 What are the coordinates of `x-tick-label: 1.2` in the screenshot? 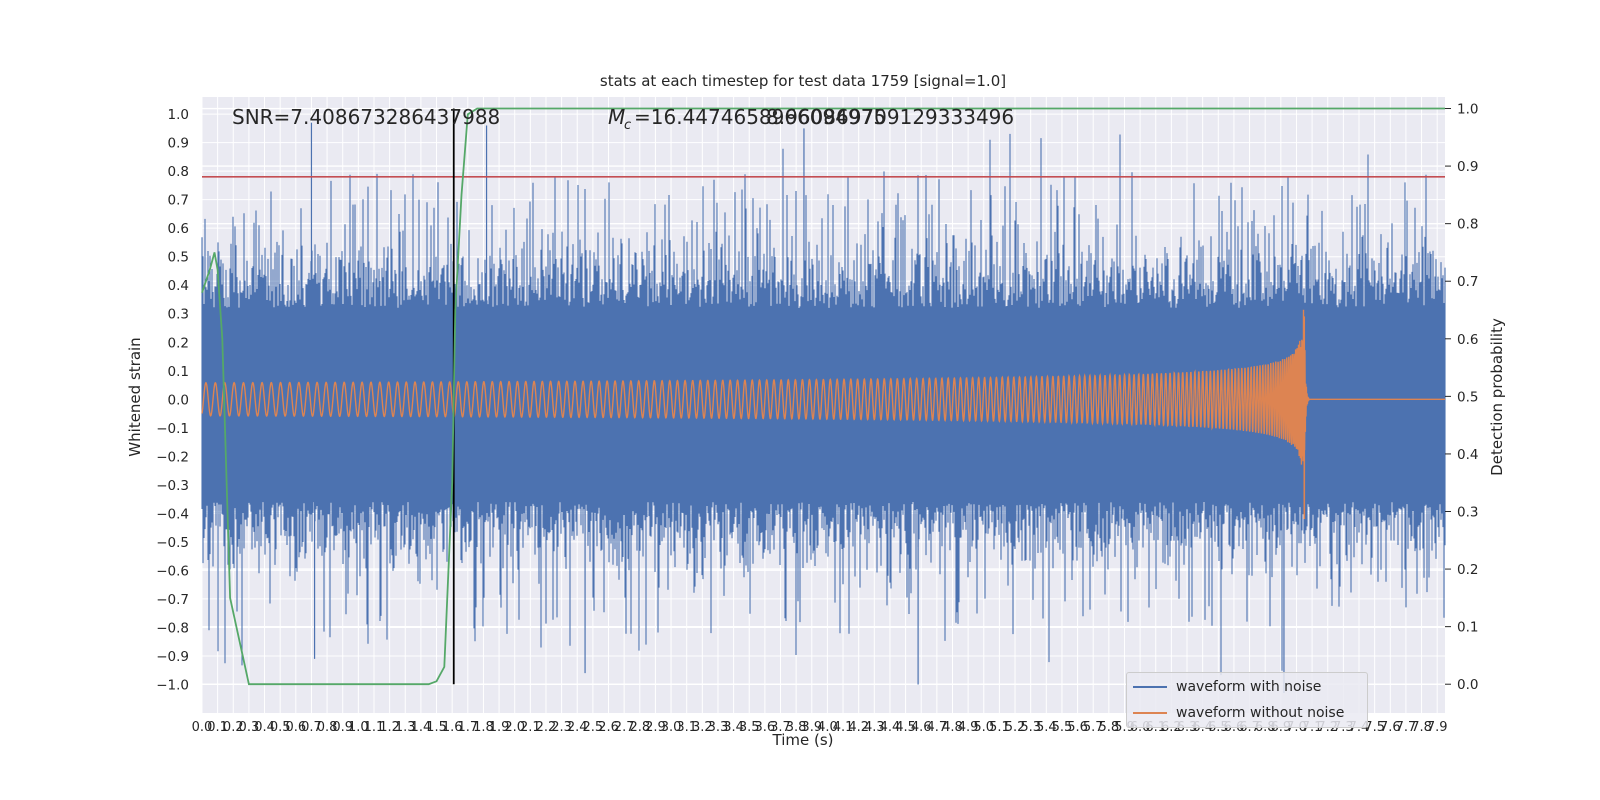 It's located at (389, 727).